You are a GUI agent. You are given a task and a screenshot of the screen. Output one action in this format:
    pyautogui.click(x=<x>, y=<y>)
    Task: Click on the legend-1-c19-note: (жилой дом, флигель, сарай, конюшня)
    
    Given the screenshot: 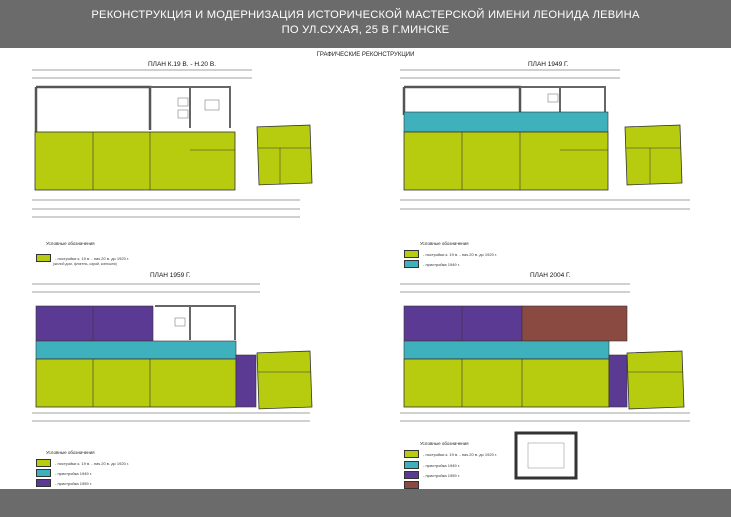 What is the action you would take?
    pyautogui.click(x=85, y=264)
    